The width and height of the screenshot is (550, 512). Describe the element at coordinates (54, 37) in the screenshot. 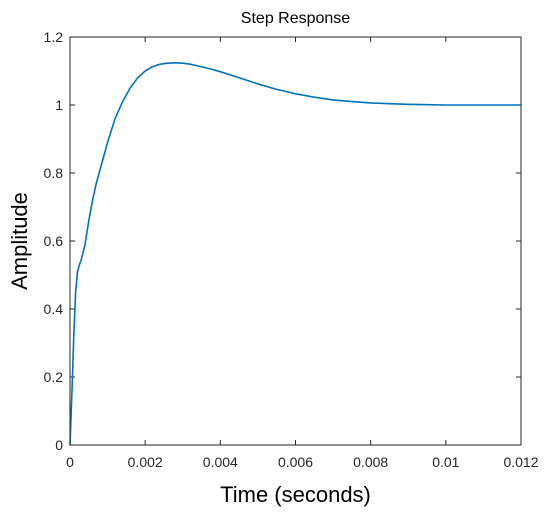

I see `y-tick-label: 1.2` at that location.